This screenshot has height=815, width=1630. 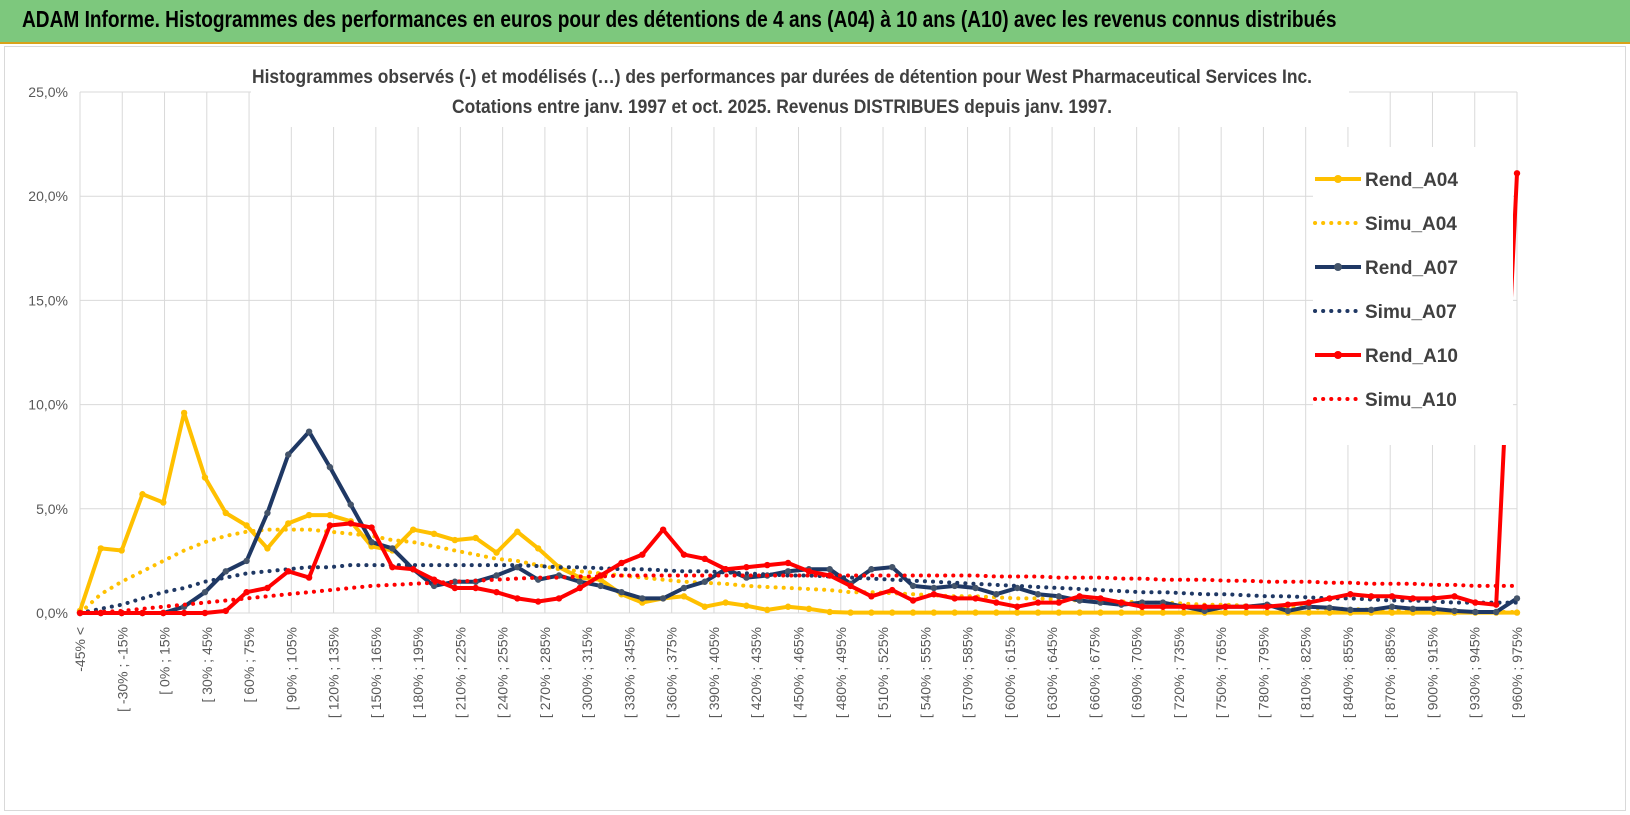 I want to click on x-tick-label: [ 600% ; 615%, so click(x=1010, y=672).